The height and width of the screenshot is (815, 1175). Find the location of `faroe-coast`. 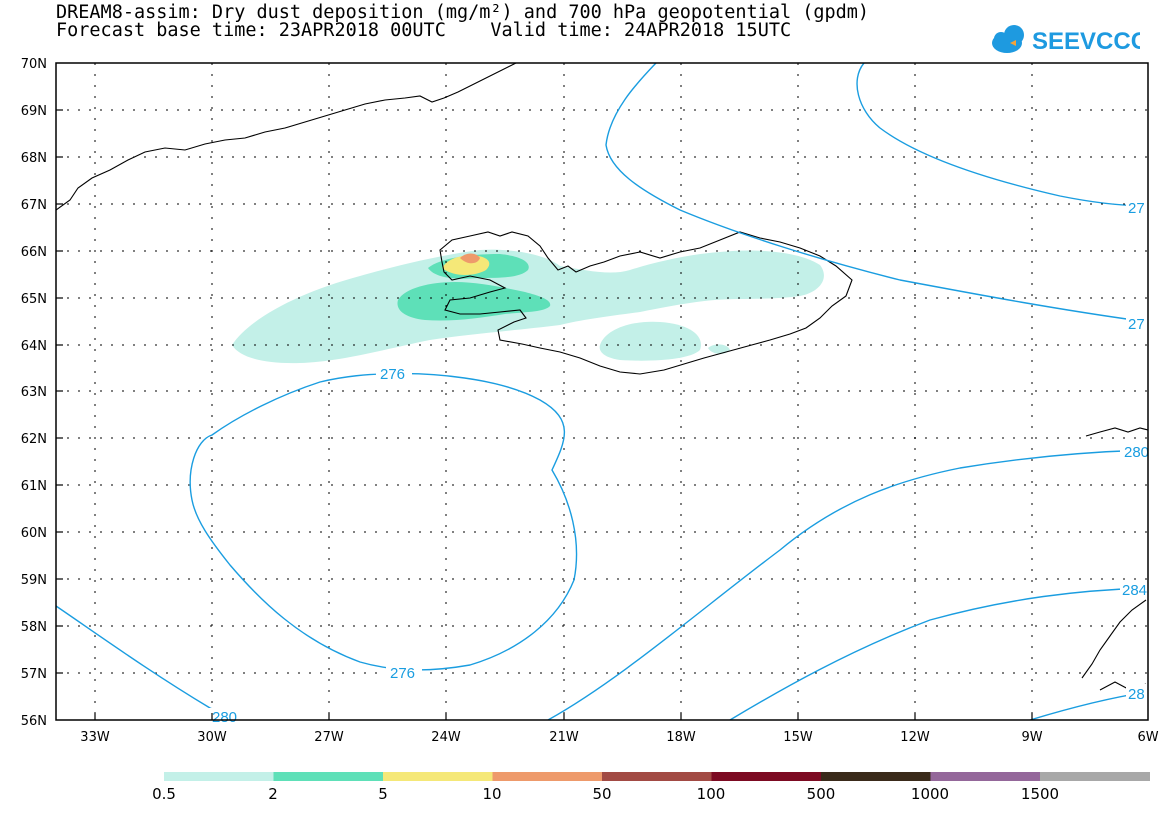

faroe-coast is located at coordinates (1116, 432).